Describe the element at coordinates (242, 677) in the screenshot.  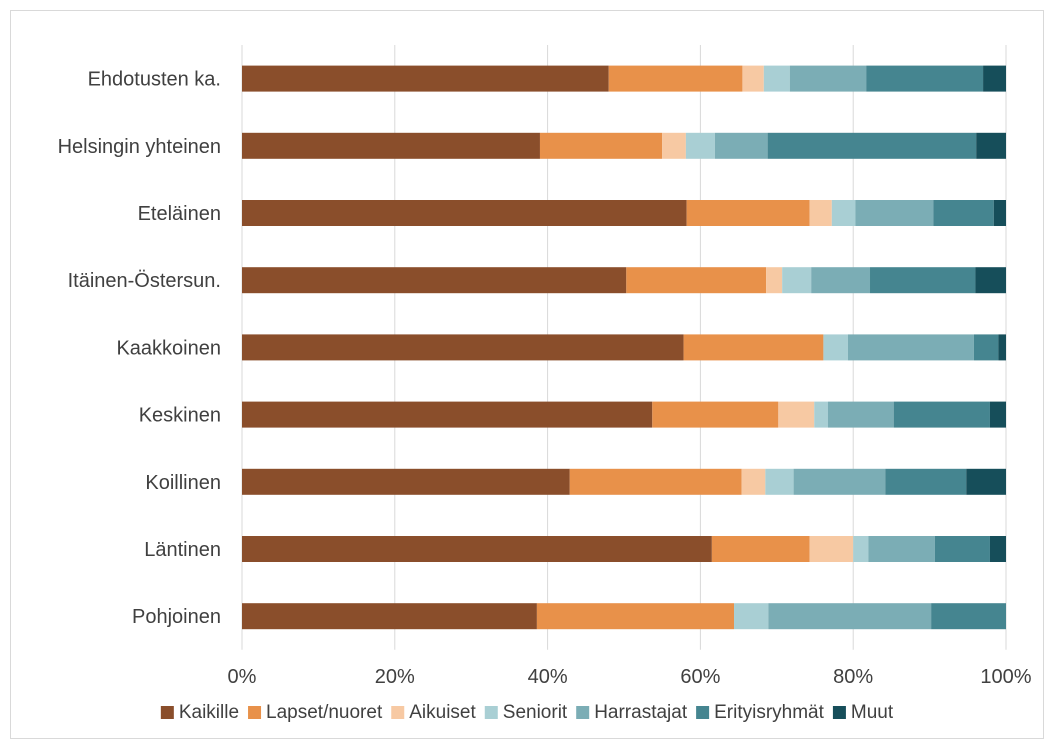
I see `x-tick-label: 0%` at that location.